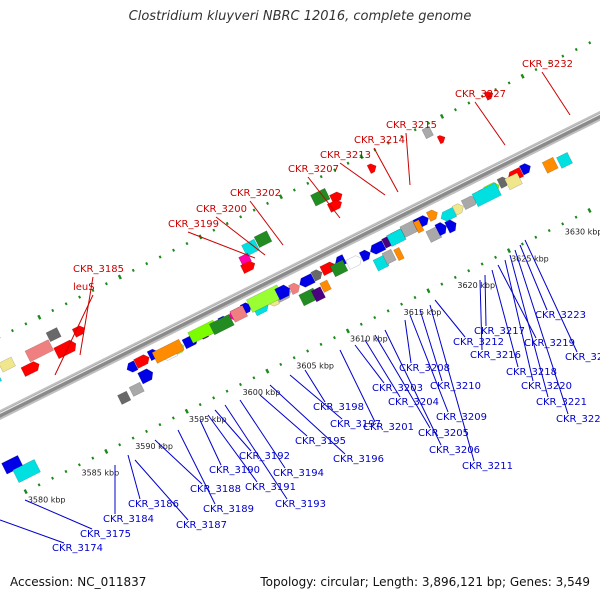 Image resolution: width=600 pixels, height=600 pixels. I want to click on bottom-gene-label: CKR_3192, so click(264, 456).